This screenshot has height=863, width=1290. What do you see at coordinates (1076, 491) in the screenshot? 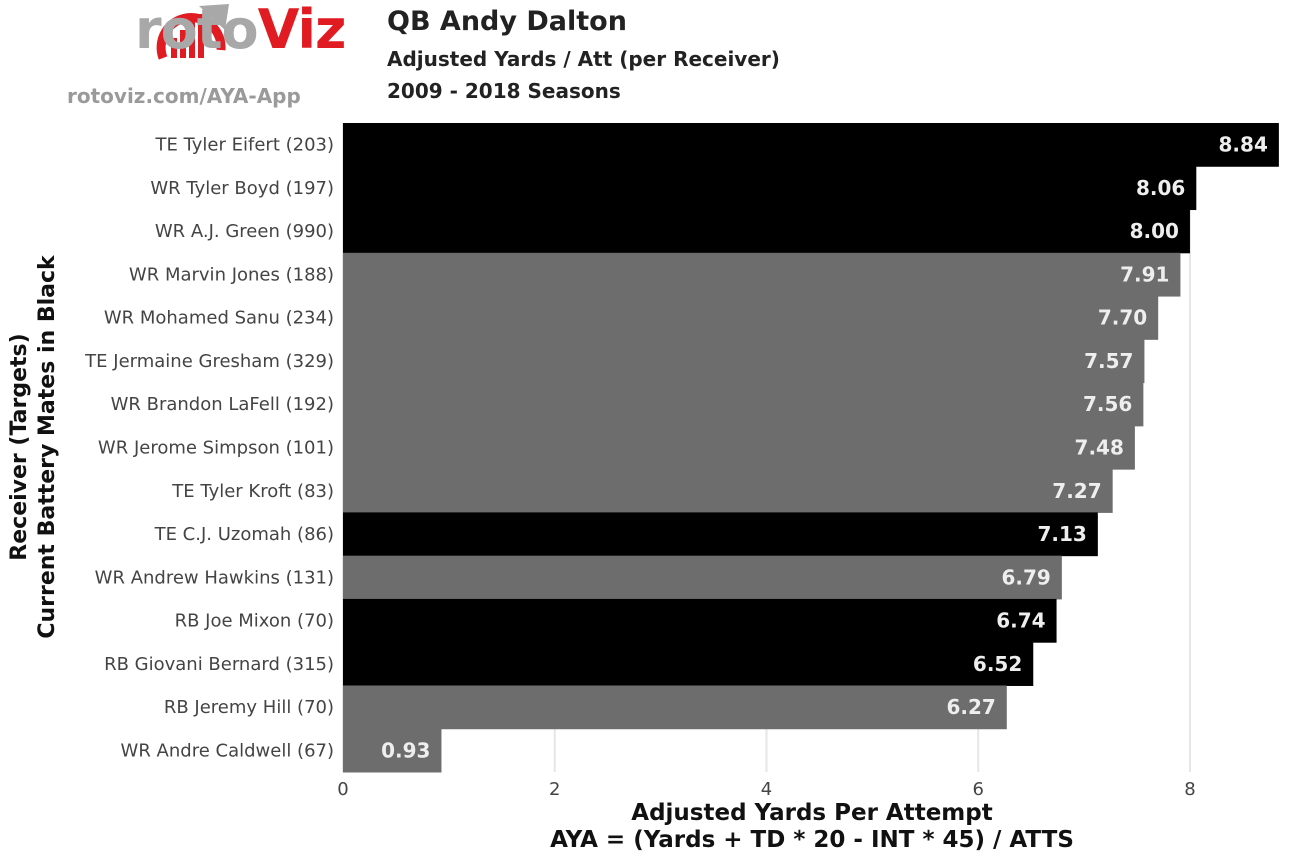
I see `bar-value-label: 7.27` at bounding box center [1076, 491].